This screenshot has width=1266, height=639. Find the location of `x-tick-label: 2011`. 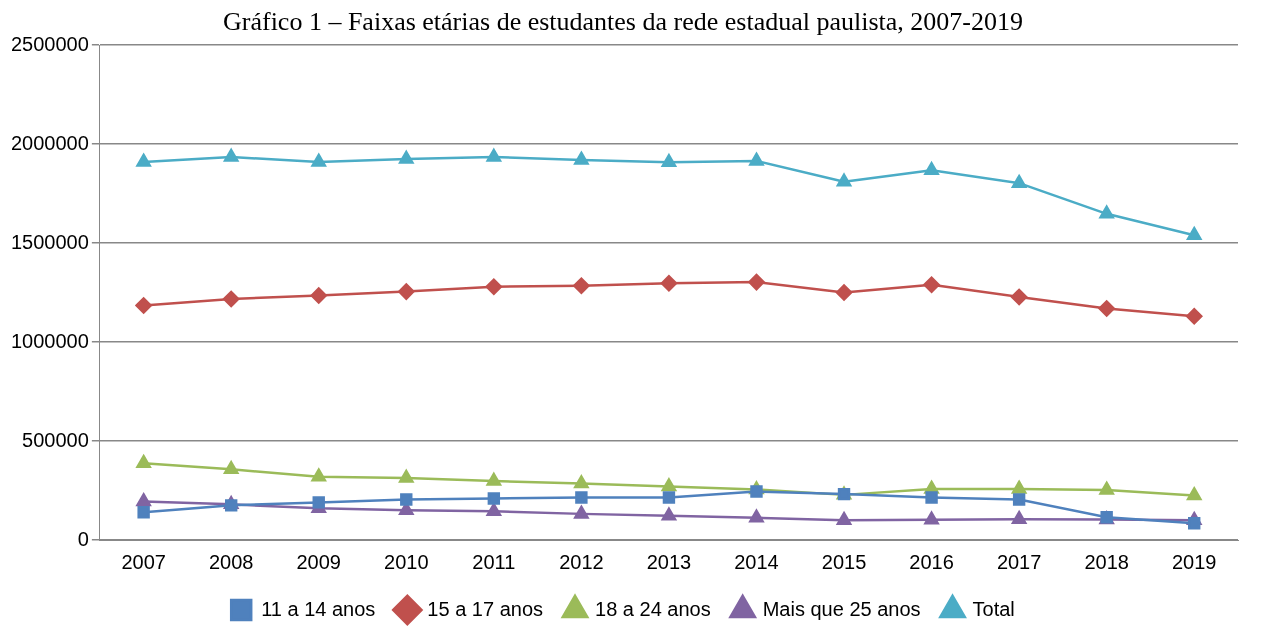

x-tick-label: 2011 is located at coordinates (494, 561).